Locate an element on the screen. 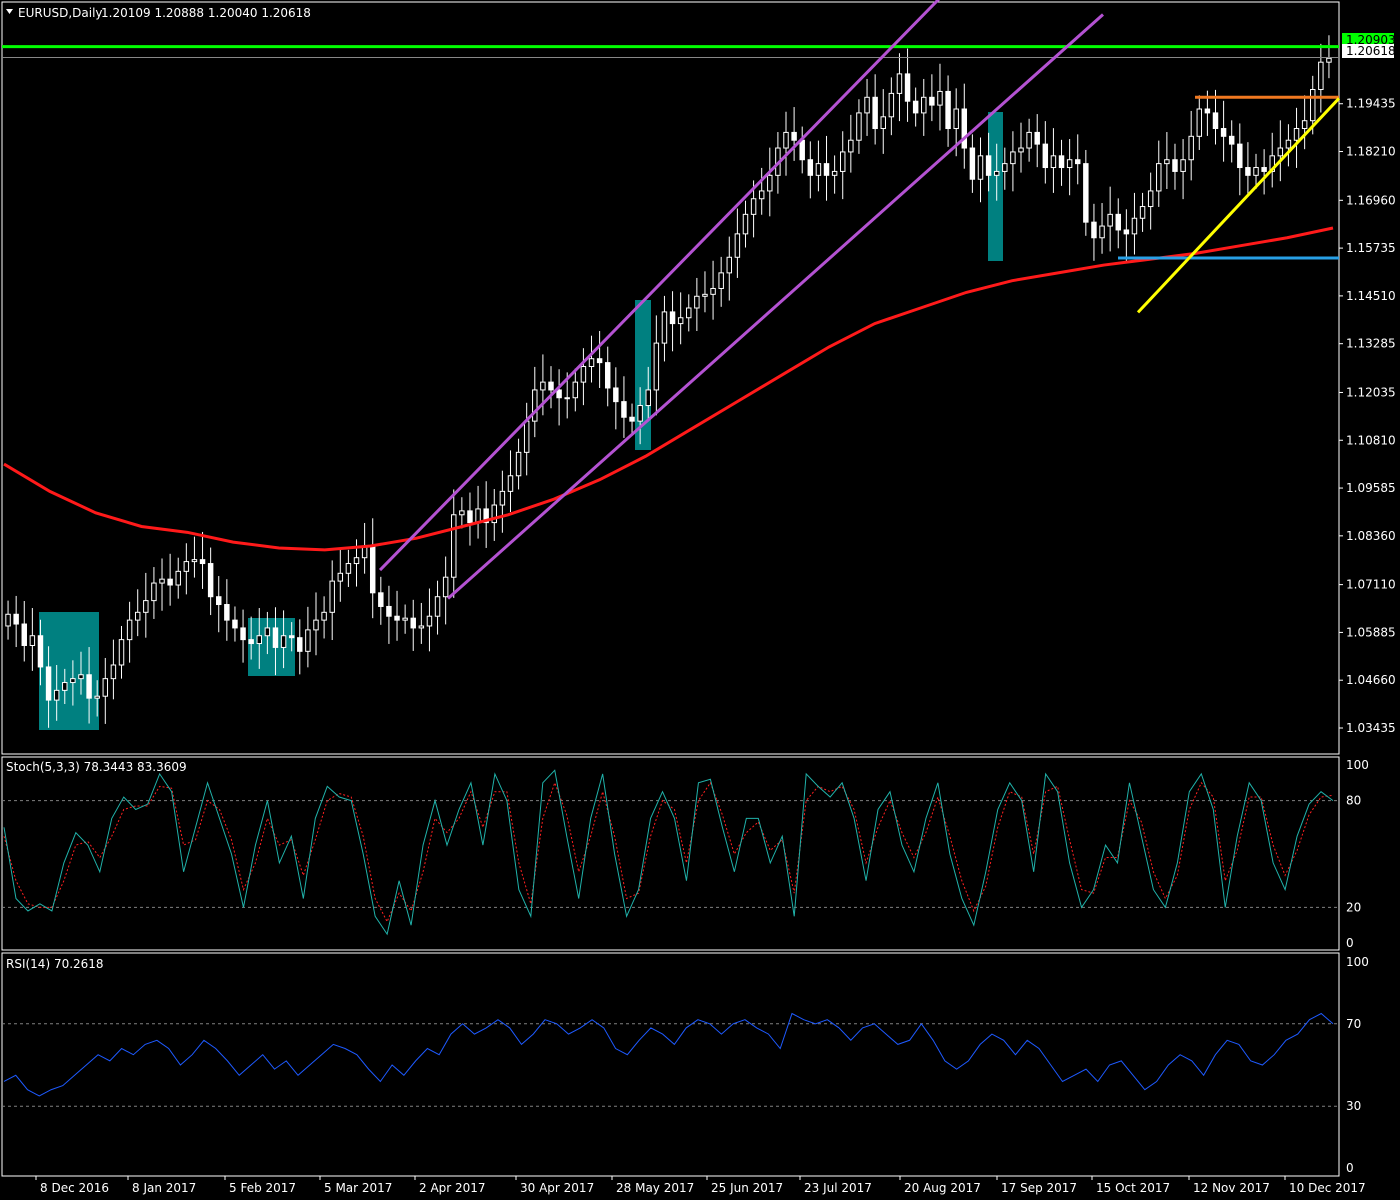 The image size is (1400, 1200). rsi-pane is located at coordinates (670, 1059).